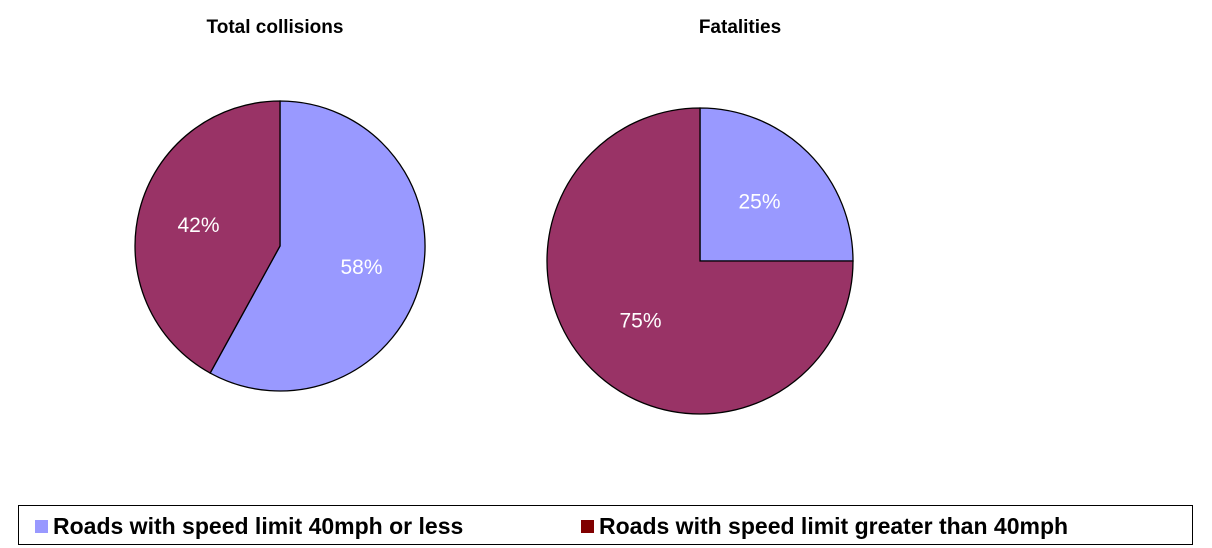 This screenshot has height=548, width=1212. Describe the element at coordinates (275, 27) in the screenshot. I see `chart-title-total-collisions: Total collisions` at that location.